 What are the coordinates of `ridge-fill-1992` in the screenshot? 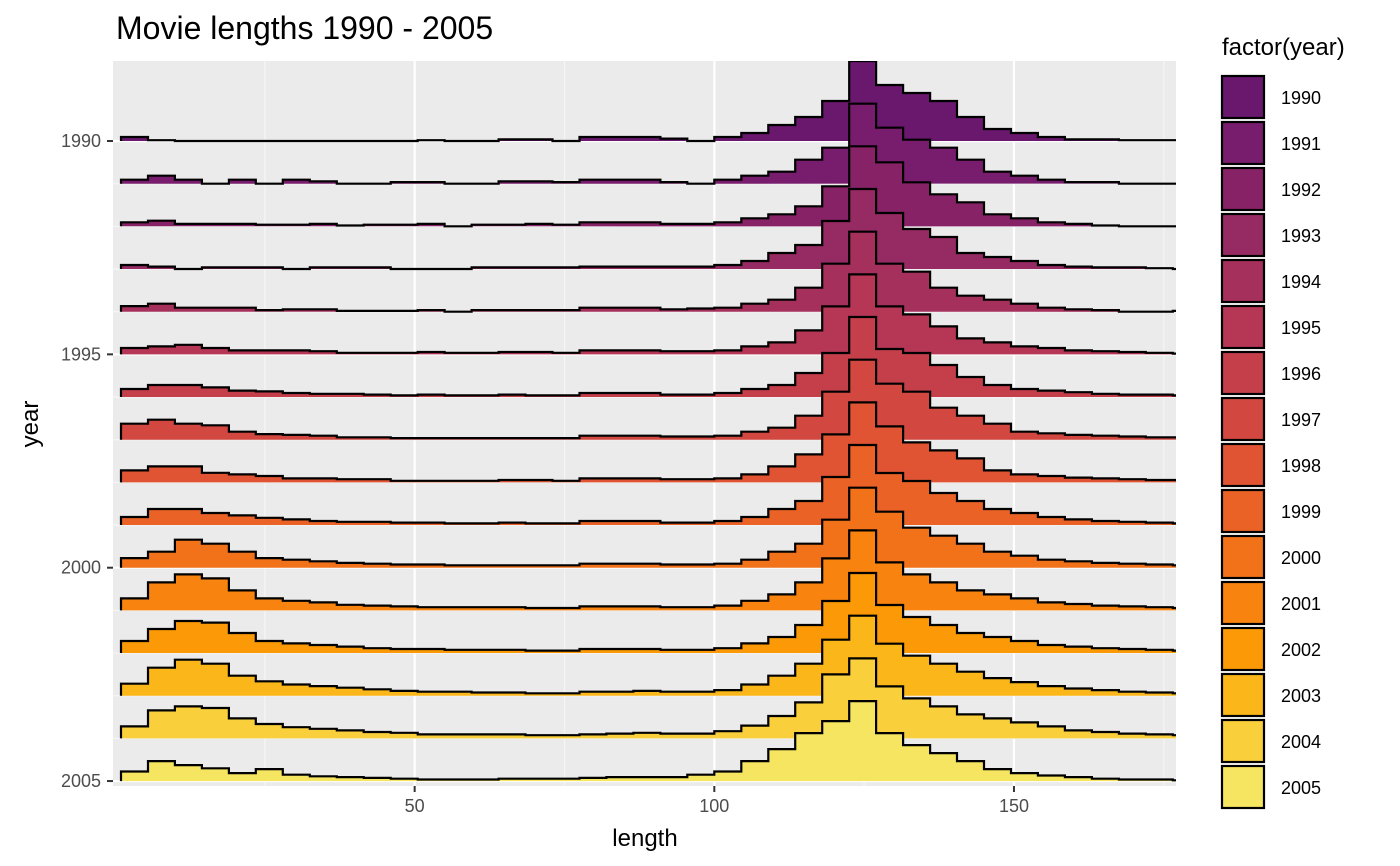 It's located at (648, 186).